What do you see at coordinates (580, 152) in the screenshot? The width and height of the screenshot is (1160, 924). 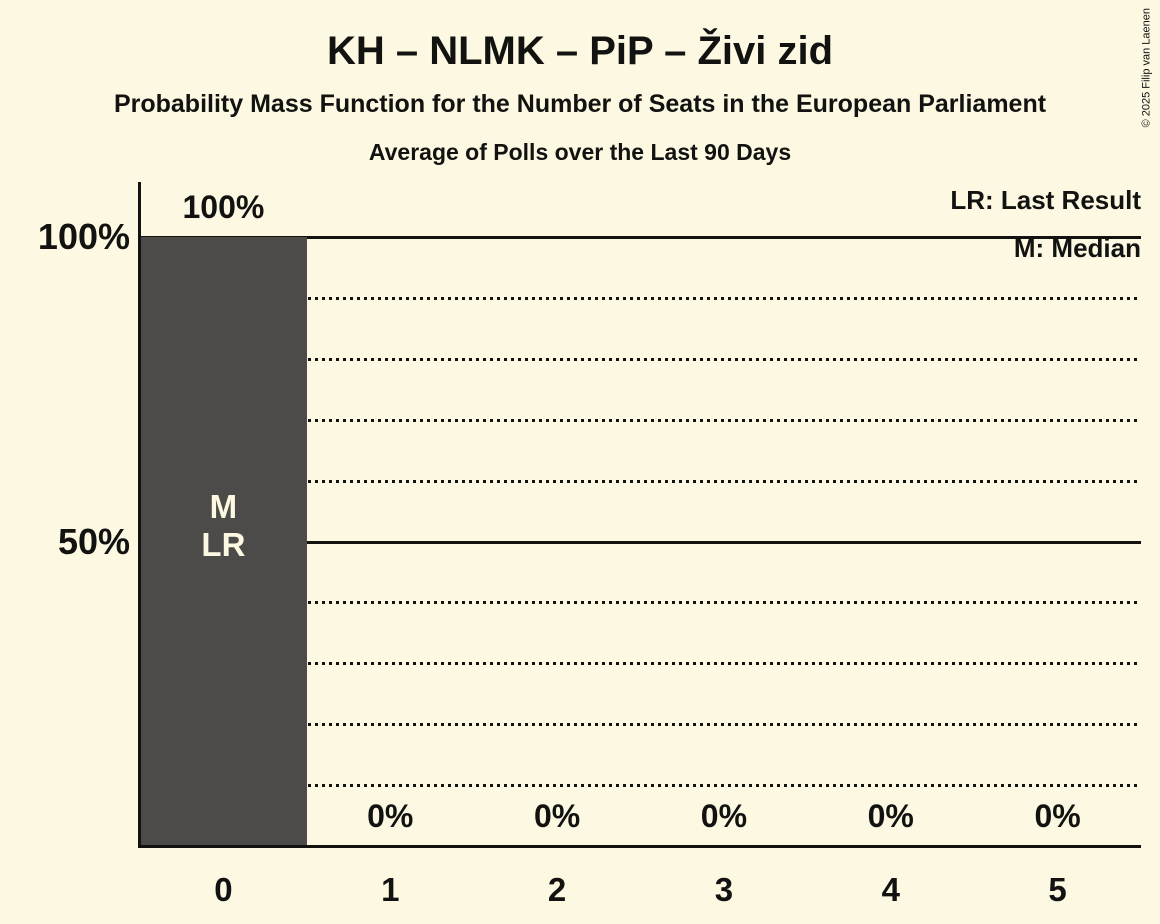 I see `chart-sub-subtitle: Average of Polls over the Last 90 Days` at bounding box center [580, 152].